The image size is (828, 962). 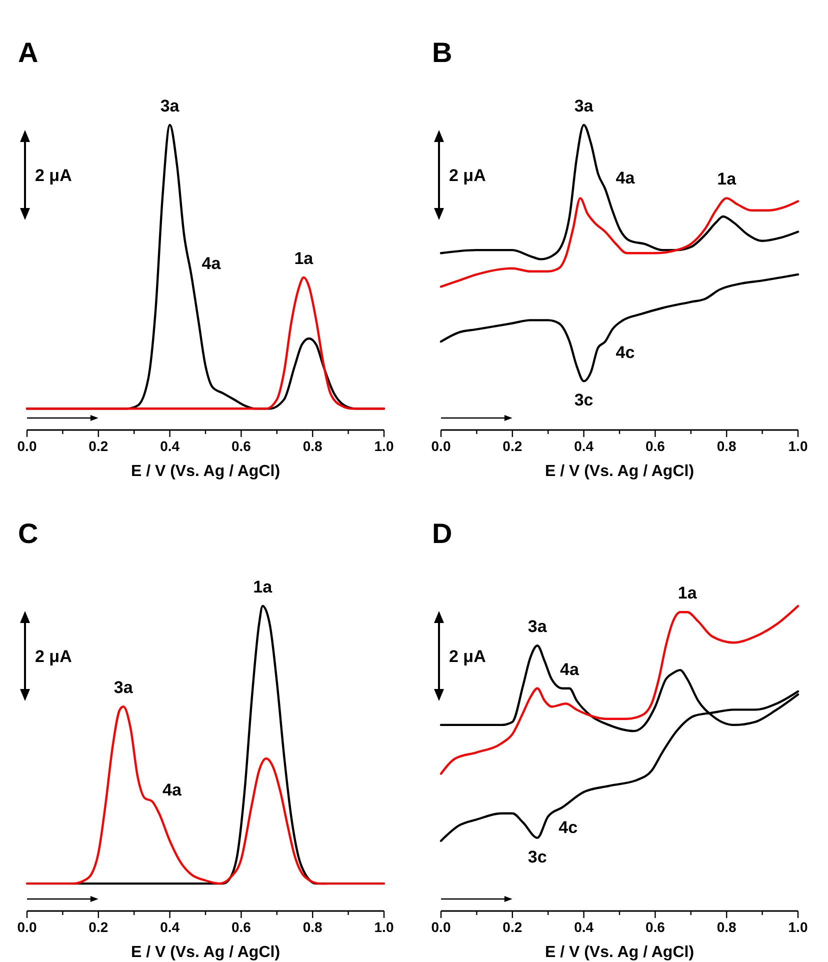 What do you see at coordinates (28, 533) in the screenshot?
I see `chart-title: C` at bounding box center [28, 533].